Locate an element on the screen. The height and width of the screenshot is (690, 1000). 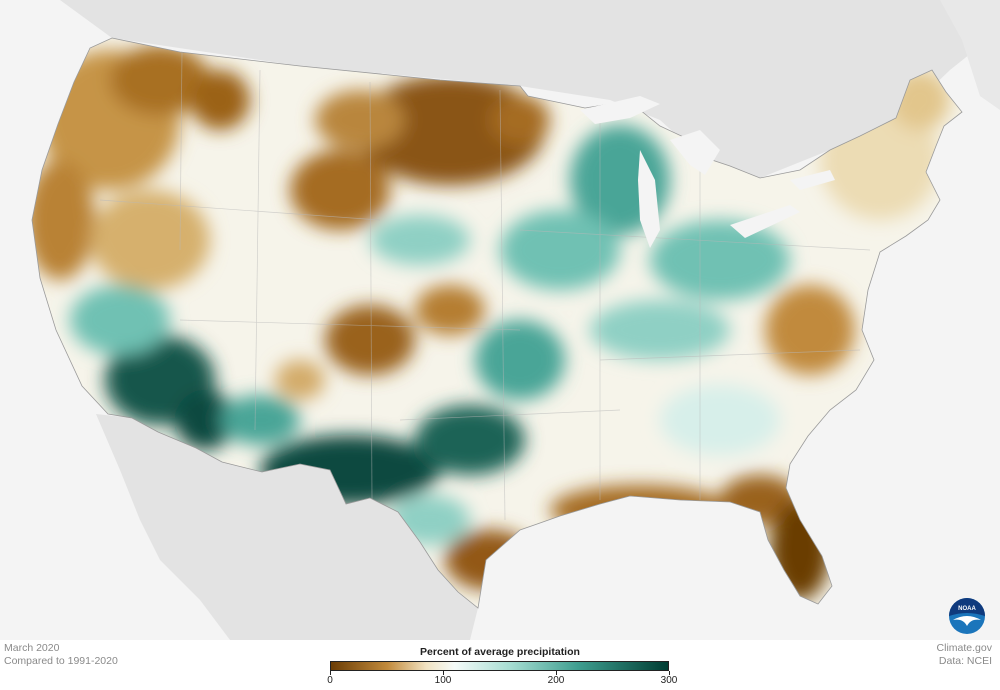
data-source: Data: NCEI is located at coordinates (965, 661).